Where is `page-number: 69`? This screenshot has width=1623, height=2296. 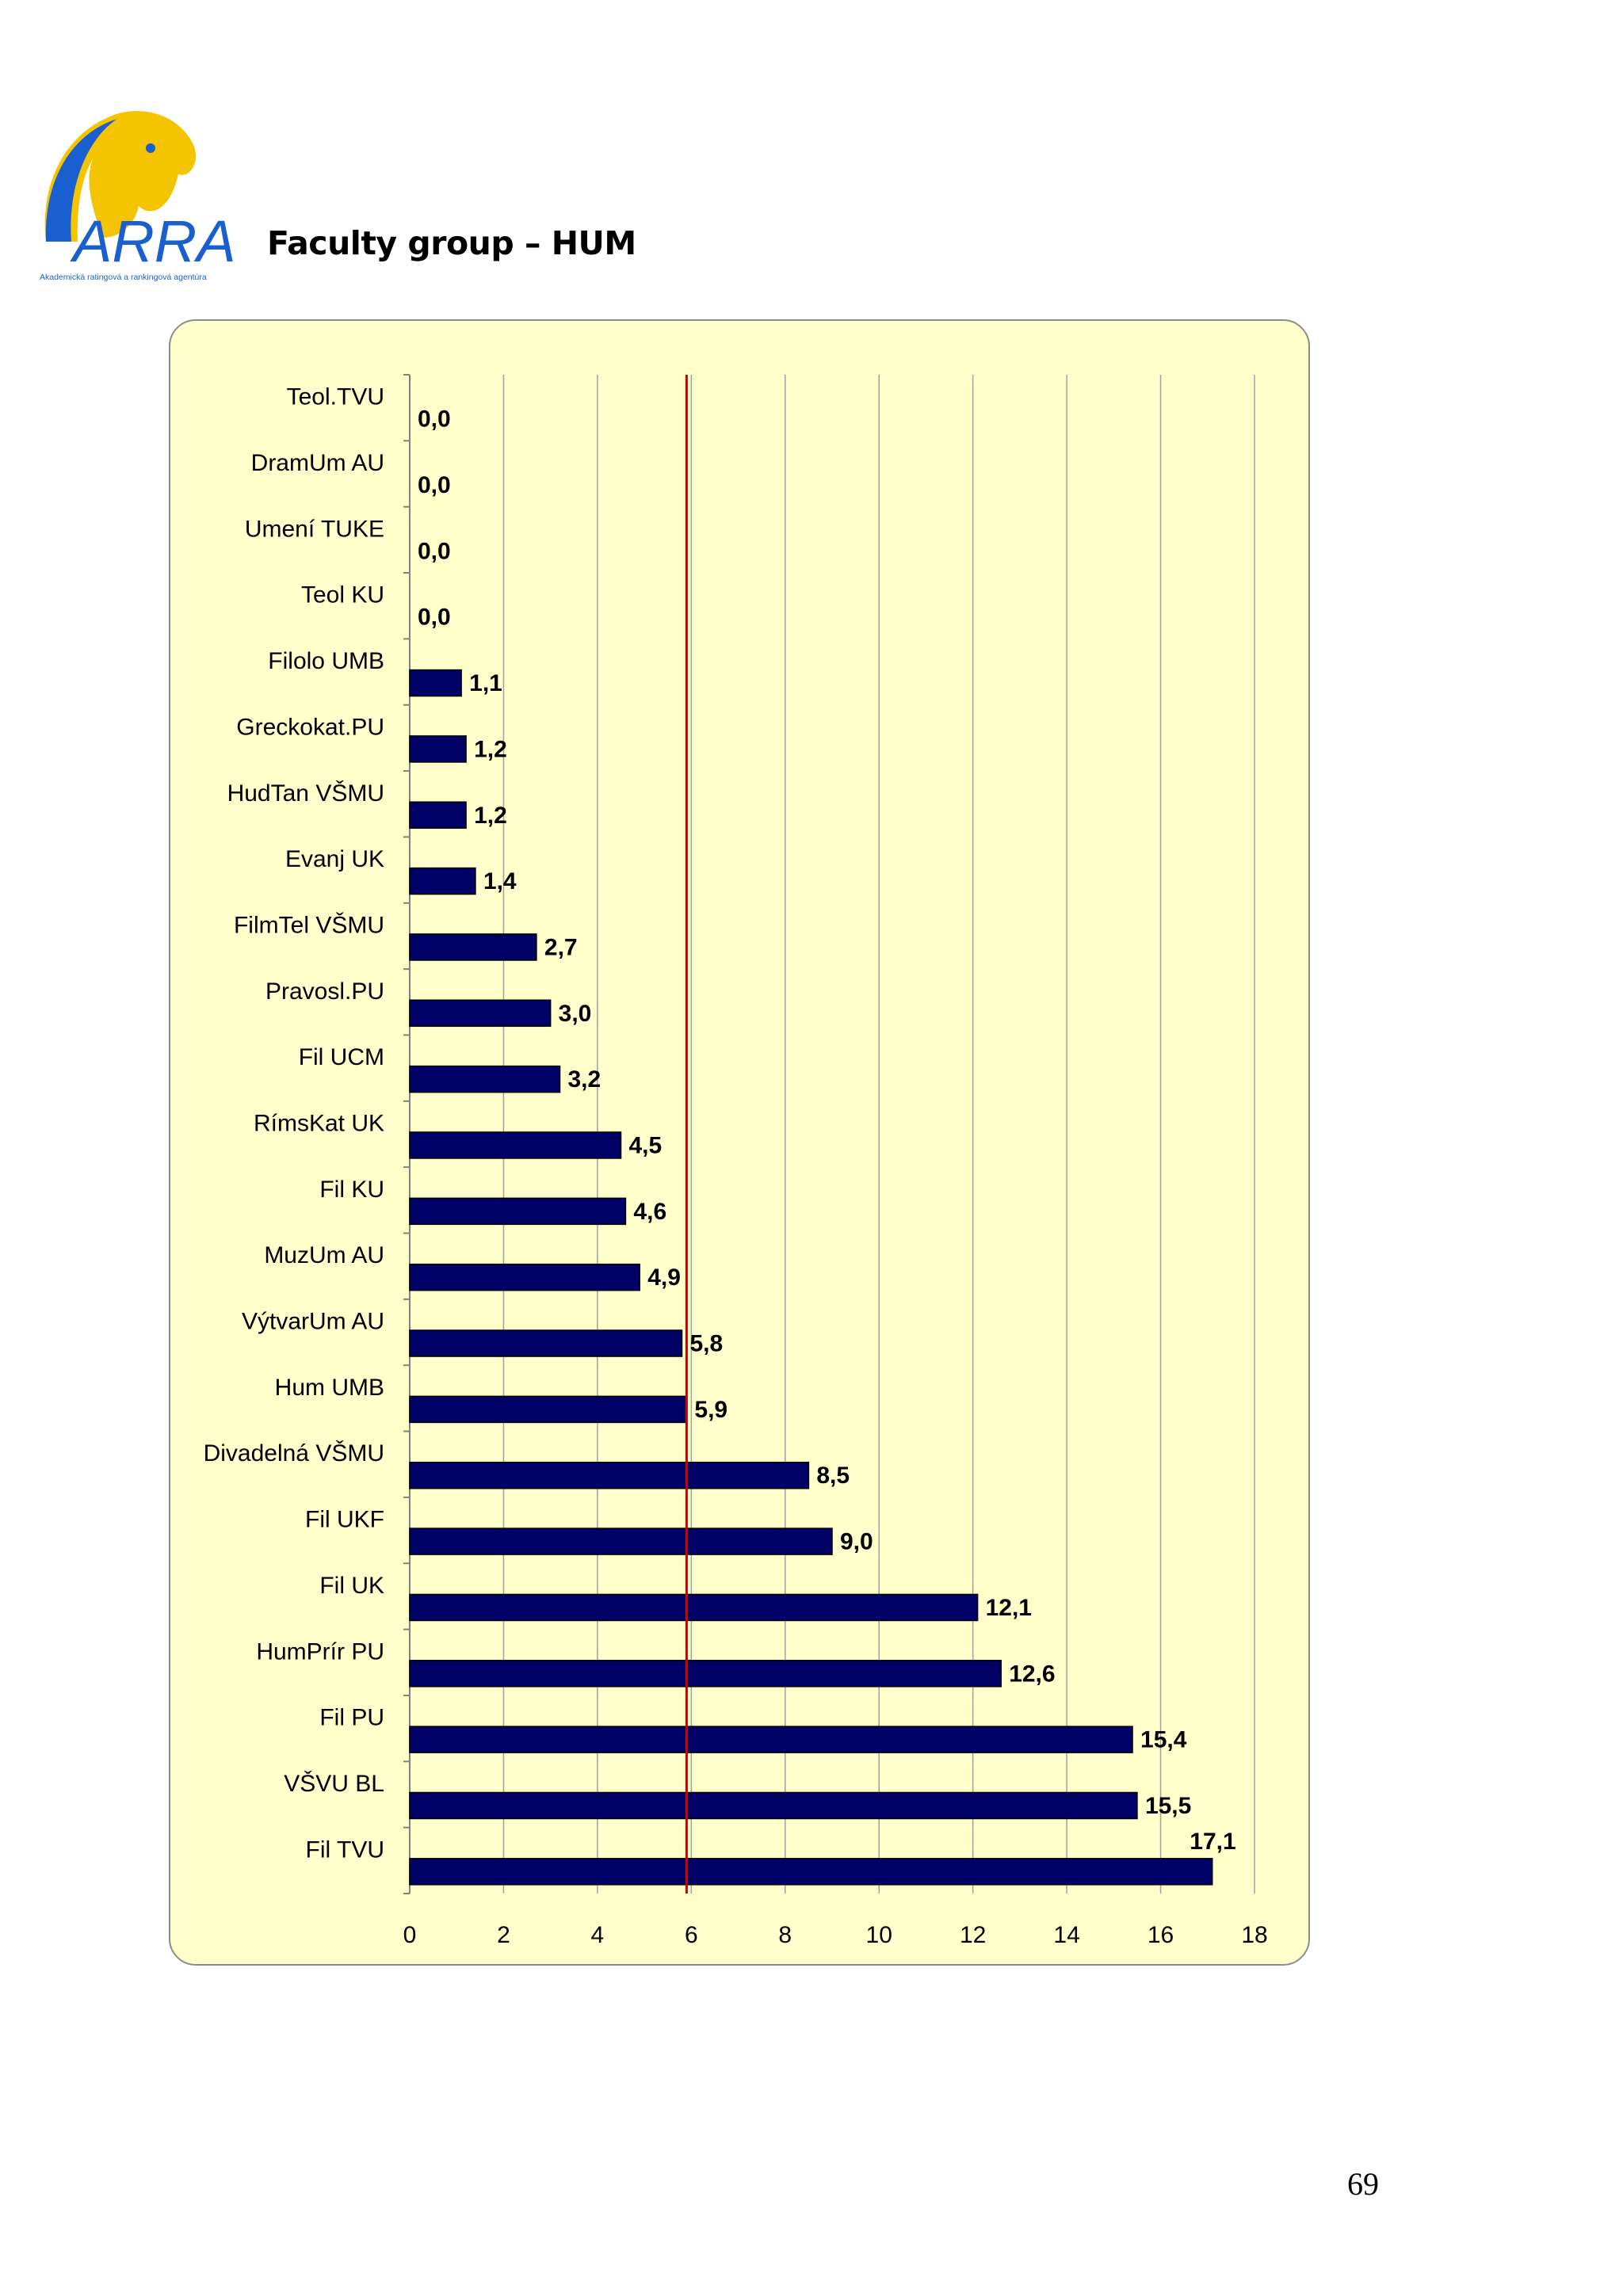
page-number: 69 is located at coordinates (1363, 2184).